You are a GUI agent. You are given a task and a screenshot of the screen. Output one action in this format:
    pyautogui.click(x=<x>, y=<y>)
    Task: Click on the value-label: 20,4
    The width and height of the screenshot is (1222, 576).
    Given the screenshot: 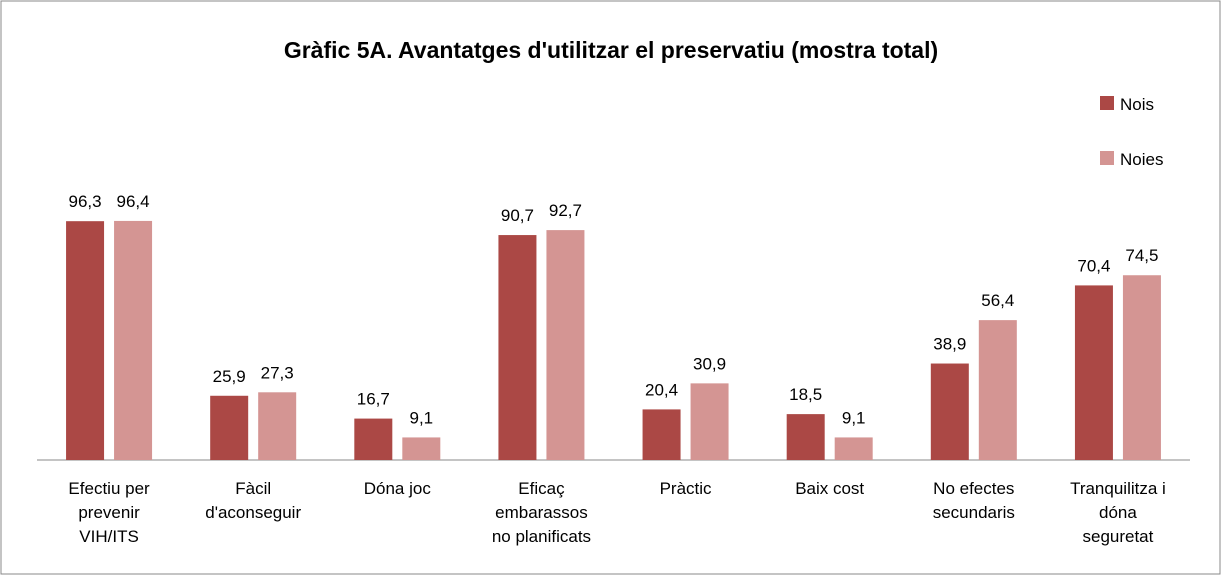 What is the action you would take?
    pyautogui.click(x=661, y=389)
    